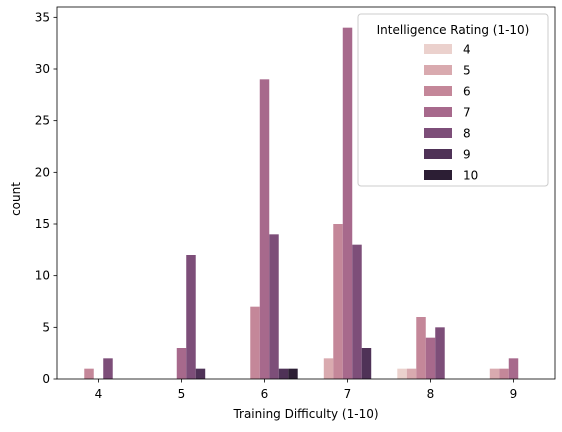  What do you see at coordinates (467, 71) in the screenshot?
I see `legend-label-5: 5` at bounding box center [467, 71].